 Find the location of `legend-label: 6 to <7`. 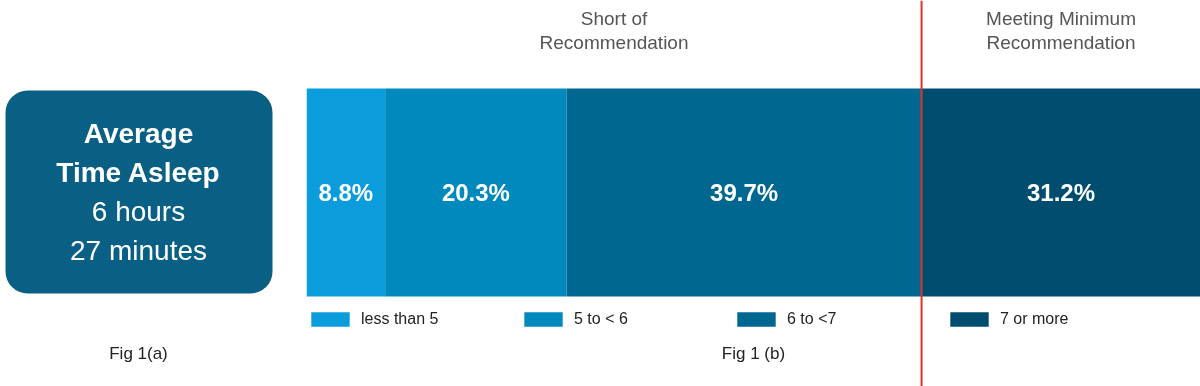

legend-label: 6 to <7 is located at coordinates (812, 319).